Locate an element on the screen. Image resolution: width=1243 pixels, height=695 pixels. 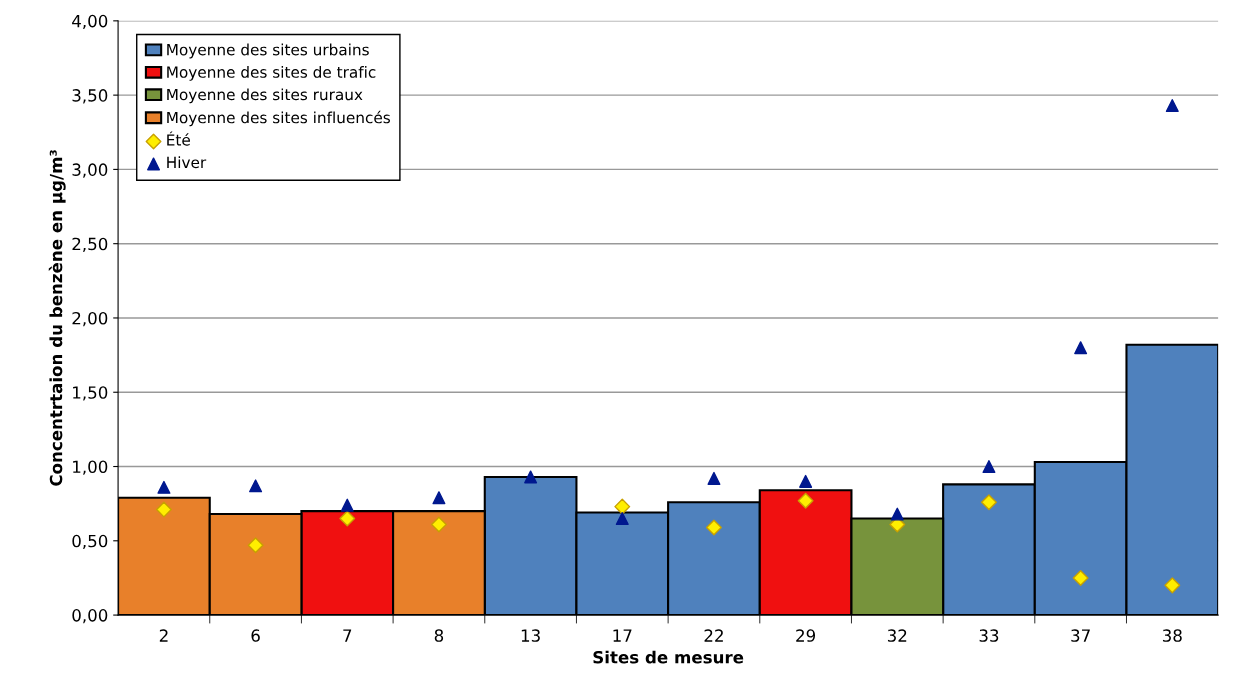
y-tick-label: 4,00 is located at coordinates (90, 22).